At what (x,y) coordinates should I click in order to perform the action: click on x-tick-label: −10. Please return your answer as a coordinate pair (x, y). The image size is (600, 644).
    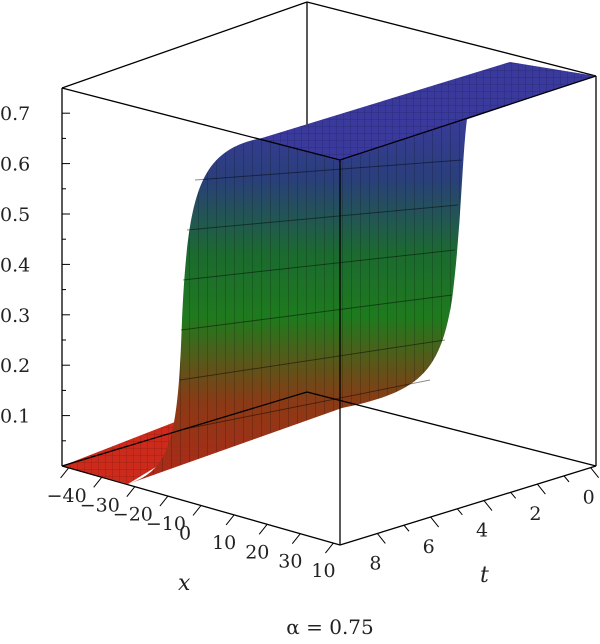
    Looking at the image, I should click on (166, 524).